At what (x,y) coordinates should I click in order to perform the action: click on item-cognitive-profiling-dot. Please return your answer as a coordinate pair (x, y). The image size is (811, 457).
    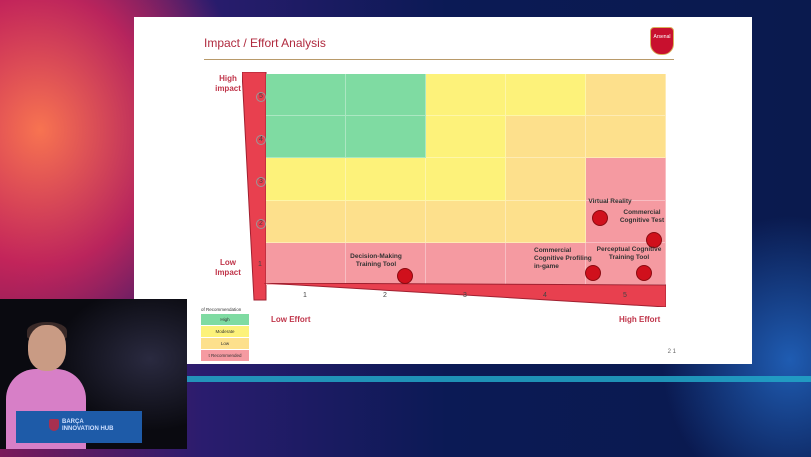
    Looking at the image, I should click on (593, 273).